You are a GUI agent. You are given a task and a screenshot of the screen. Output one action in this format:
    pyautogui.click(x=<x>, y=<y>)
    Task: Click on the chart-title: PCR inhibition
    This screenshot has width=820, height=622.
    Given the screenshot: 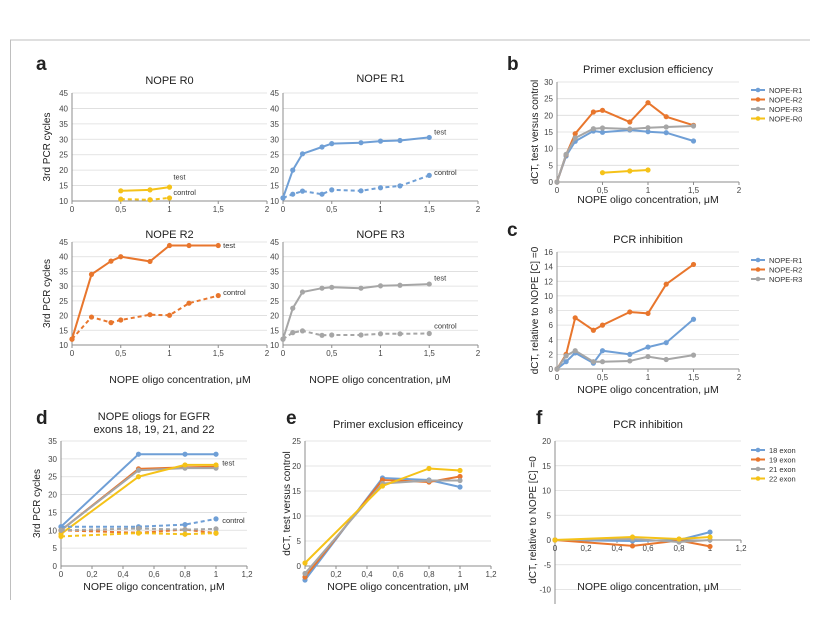 What is the action you would take?
    pyautogui.click(x=648, y=240)
    